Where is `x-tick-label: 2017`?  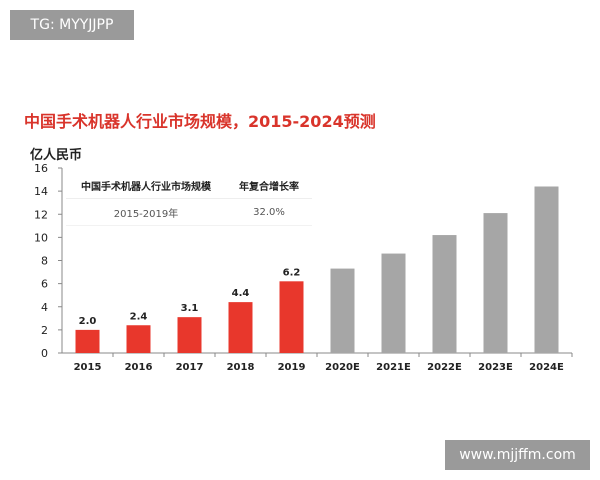
x-tick-label: 2017 is located at coordinates (190, 367).